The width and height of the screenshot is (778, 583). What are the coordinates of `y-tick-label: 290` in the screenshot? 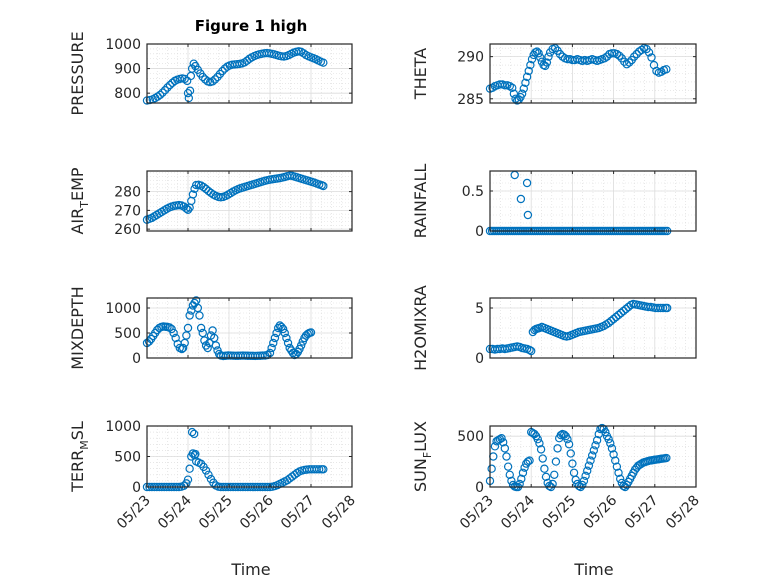 It's located at (470, 58).